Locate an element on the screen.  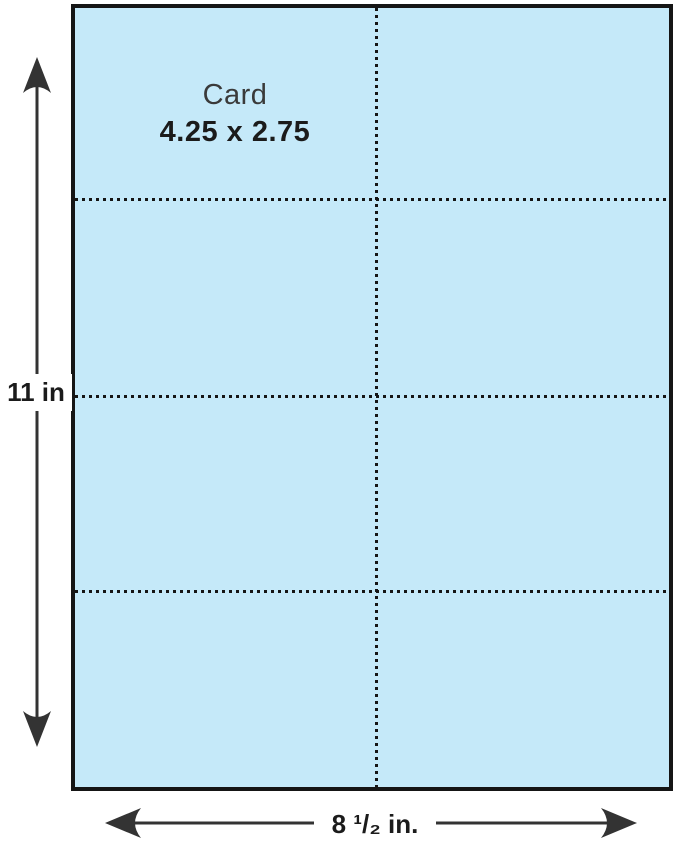
card-dimensions-label: 4.25 x 2.75 is located at coordinates (235, 132).